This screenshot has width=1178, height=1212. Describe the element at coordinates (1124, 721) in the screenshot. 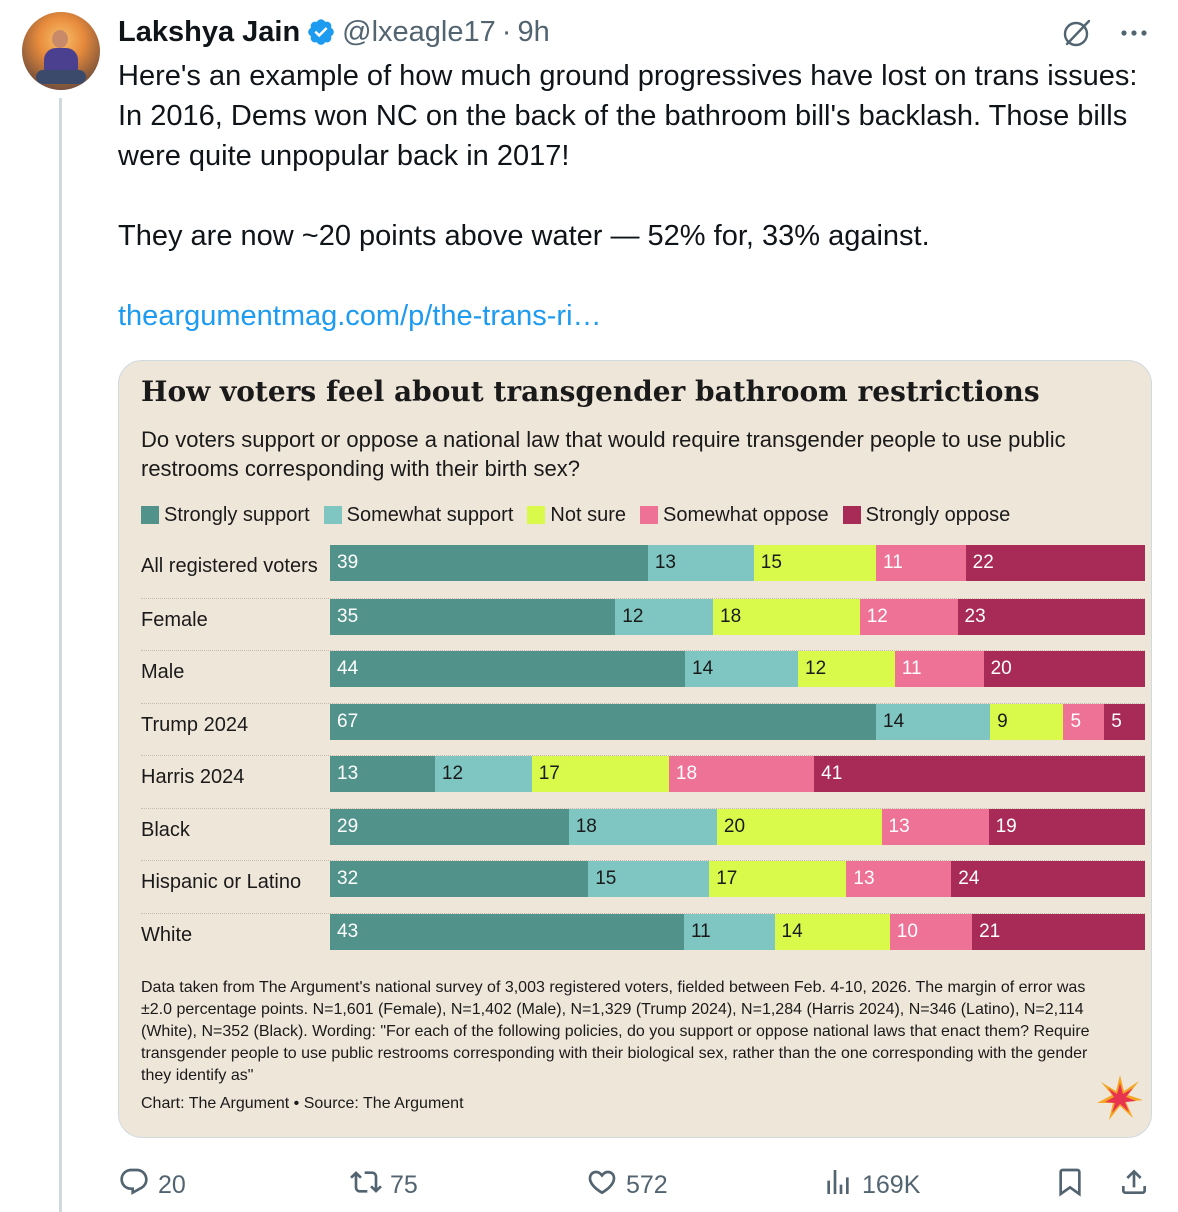

I see `bar-segment: 5` at that location.